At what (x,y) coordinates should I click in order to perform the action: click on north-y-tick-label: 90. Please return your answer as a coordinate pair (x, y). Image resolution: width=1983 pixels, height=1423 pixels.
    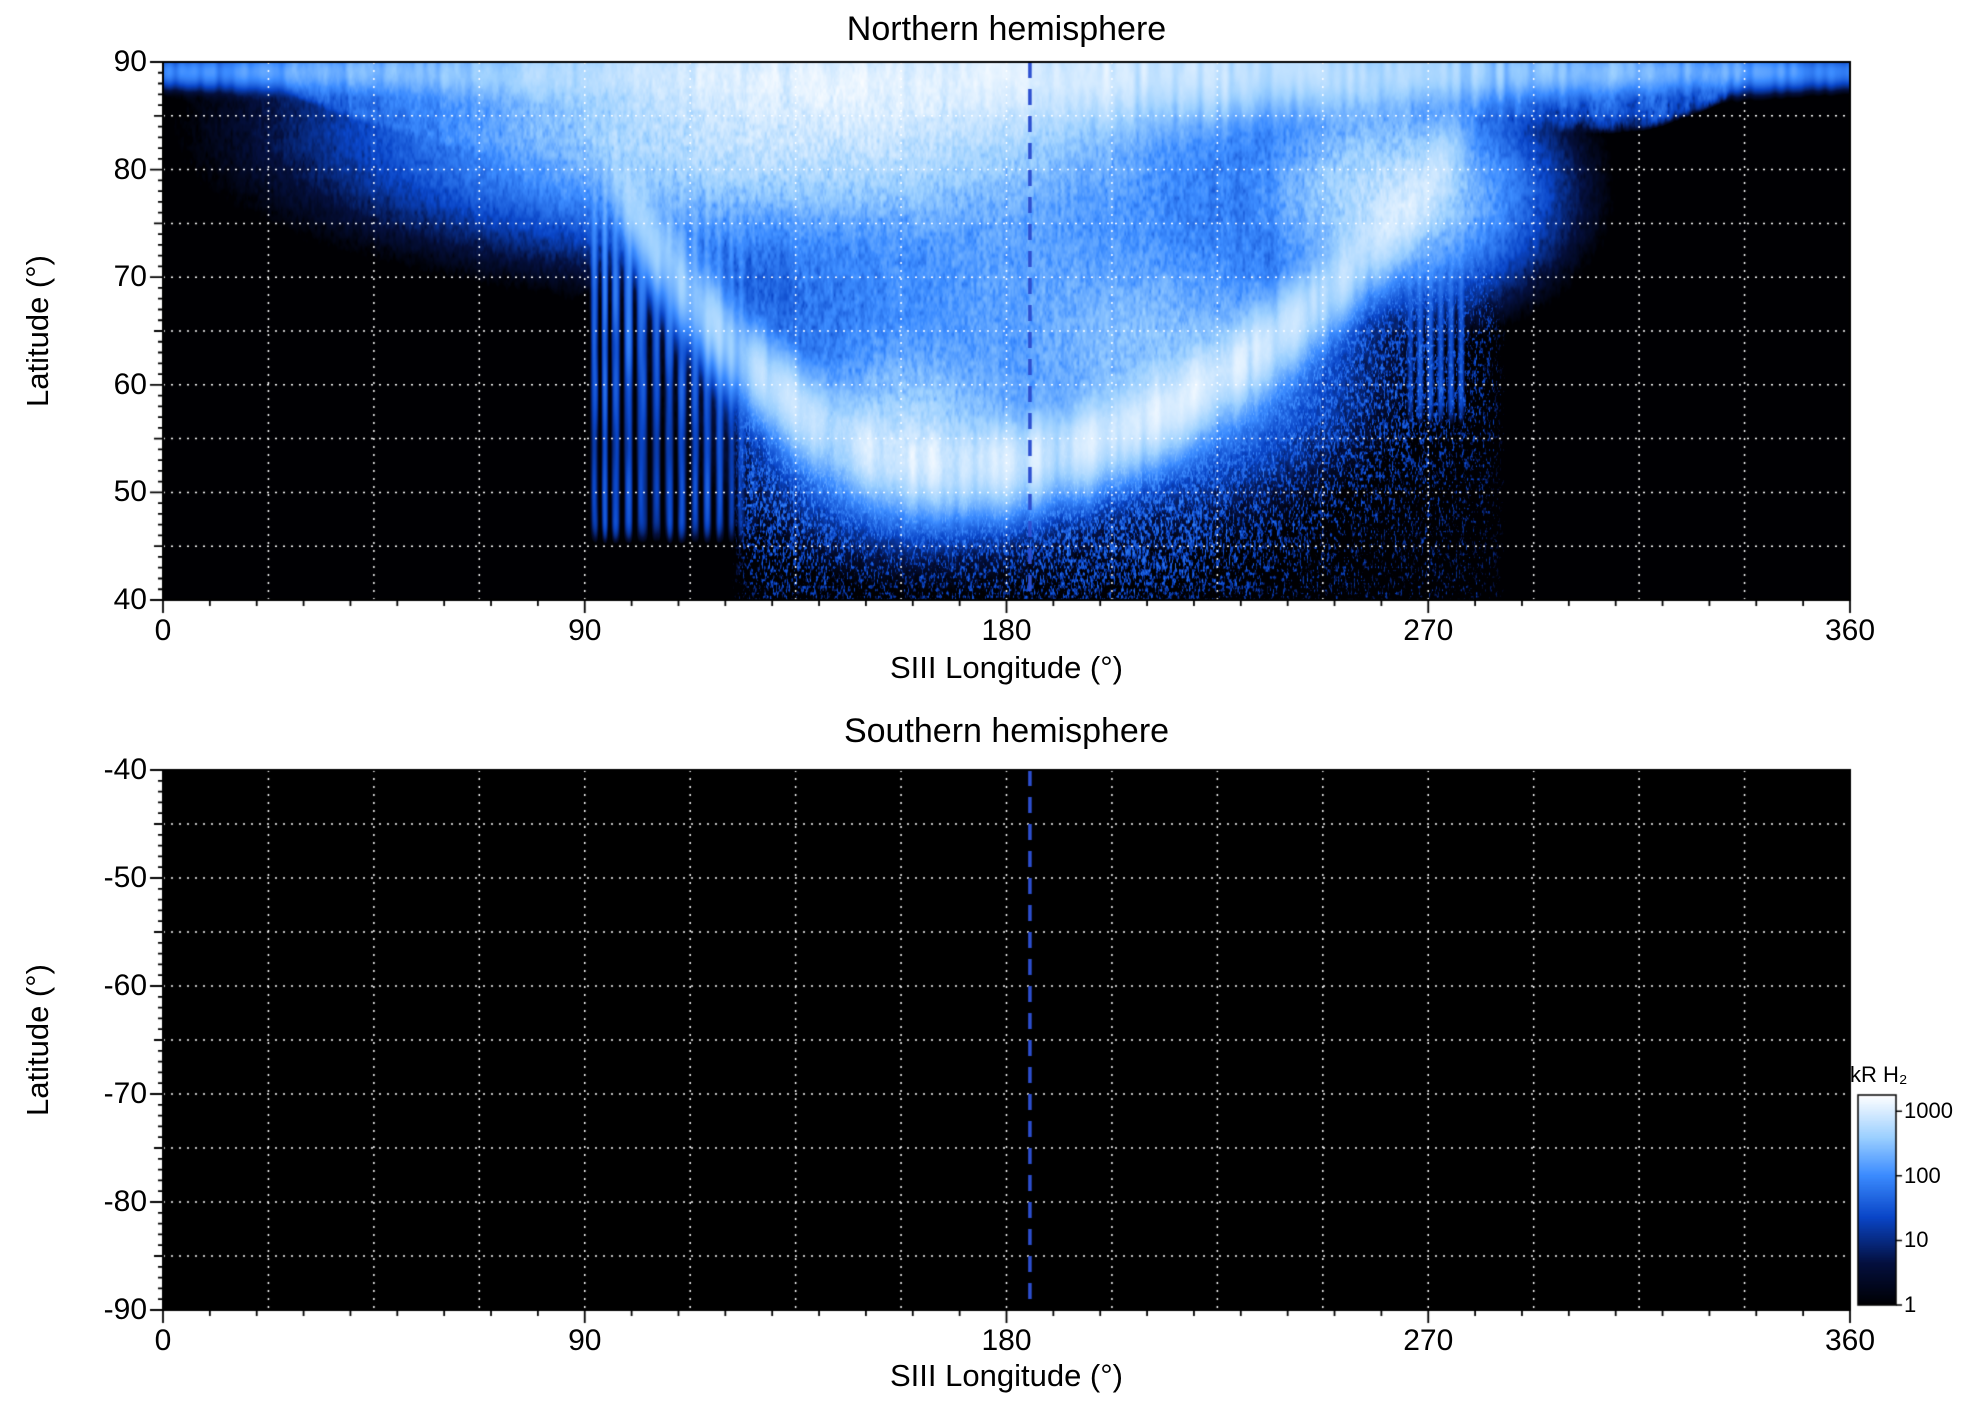
    Looking at the image, I should click on (130, 61).